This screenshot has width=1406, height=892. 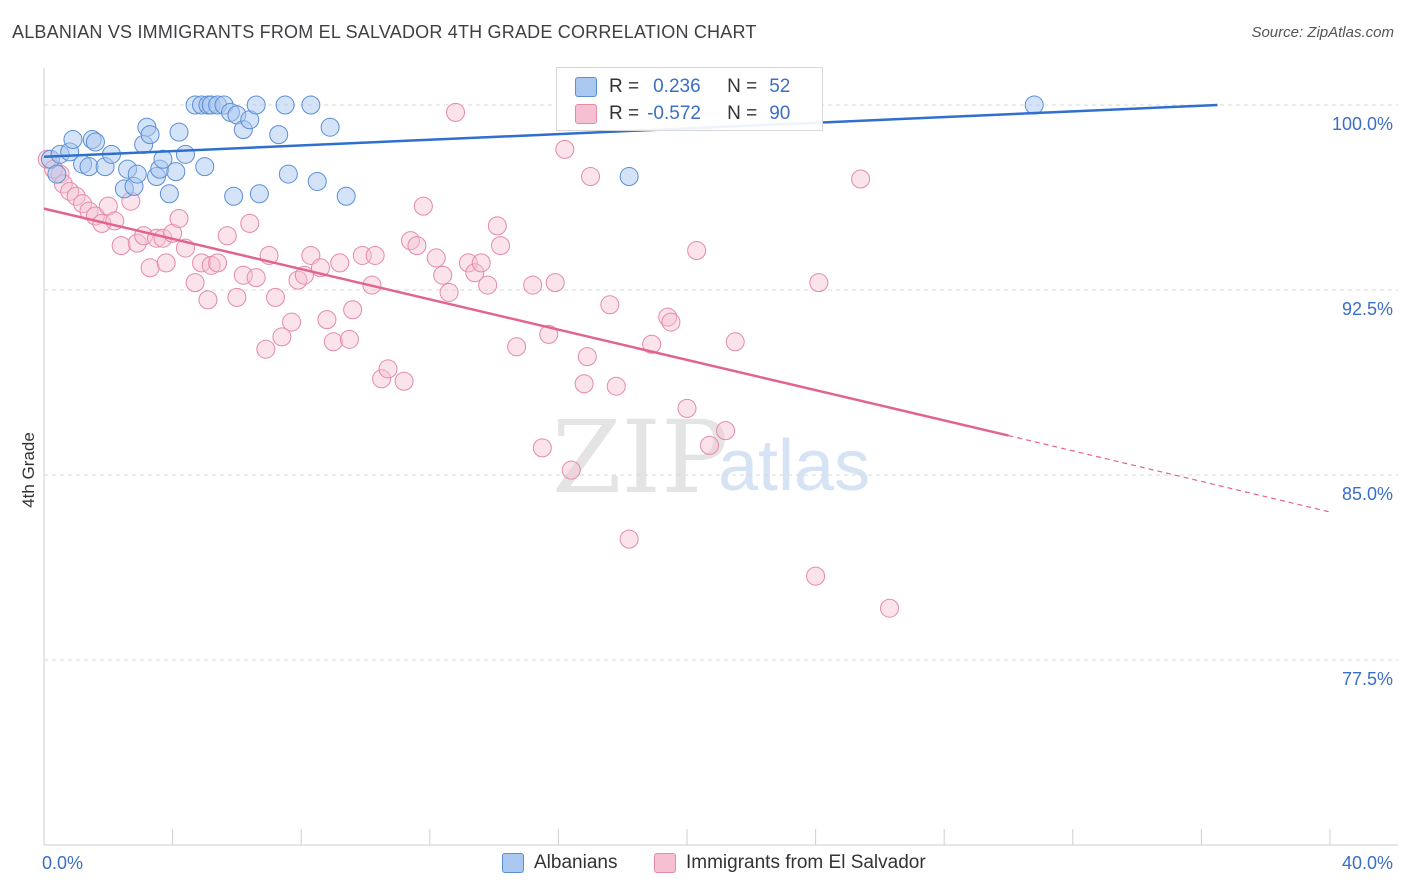 What do you see at coordinates (62, 863) in the screenshot?
I see `x-tick-label-0: 0.0%` at bounding box center [62, 863].